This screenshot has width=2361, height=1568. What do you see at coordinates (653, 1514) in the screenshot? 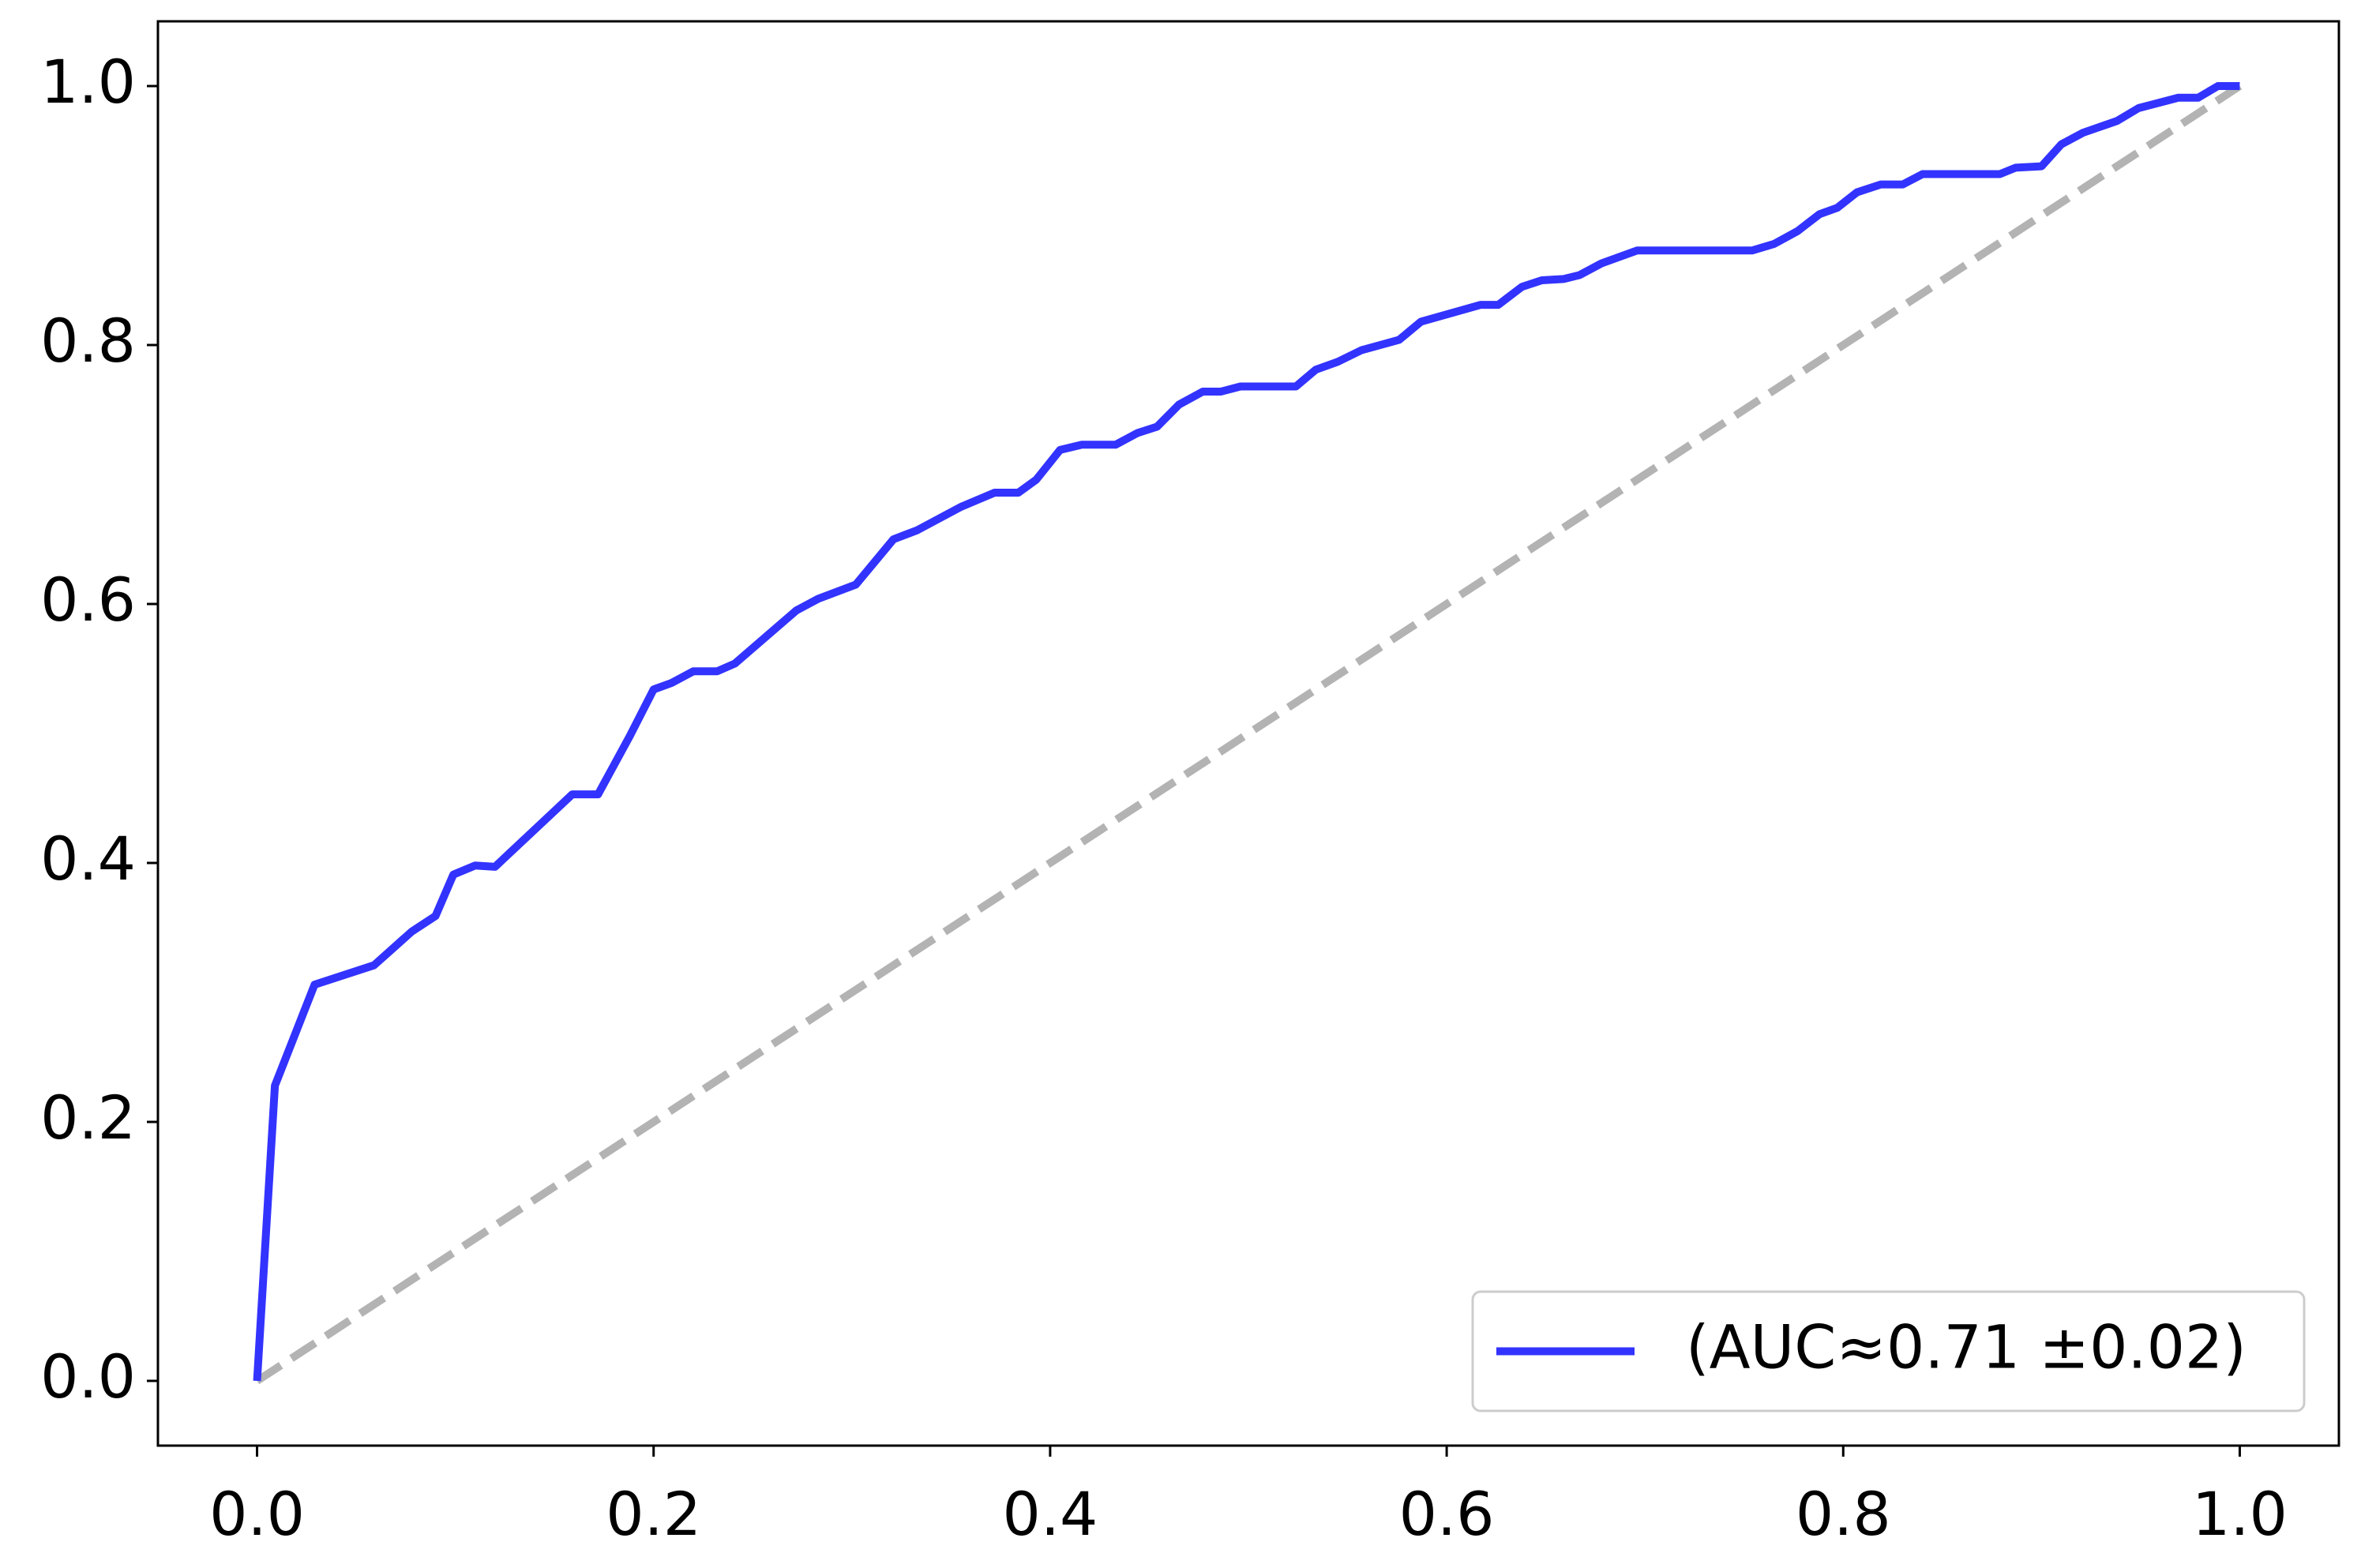
I see `x-tick-label: 0.2` at bounding box center [653, 1514].